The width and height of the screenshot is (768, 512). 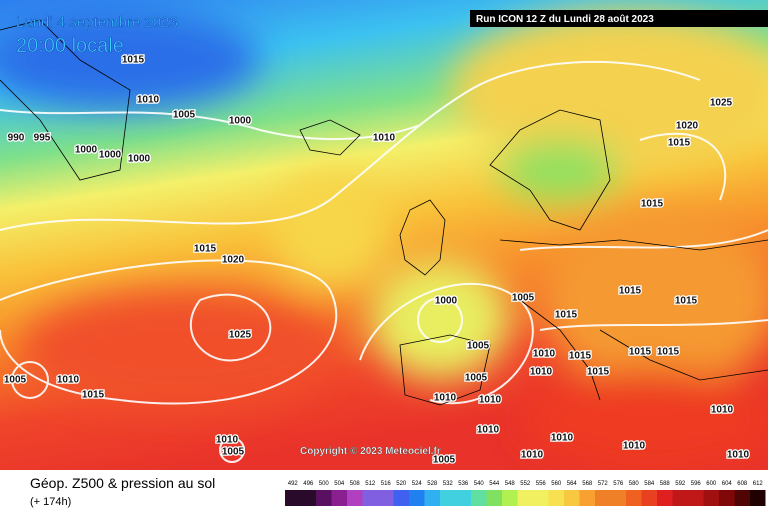 What do you see at coordinates (16, 138) in the screenshot?
I see `isobar-label: 990` at bounding box center [16, 138].